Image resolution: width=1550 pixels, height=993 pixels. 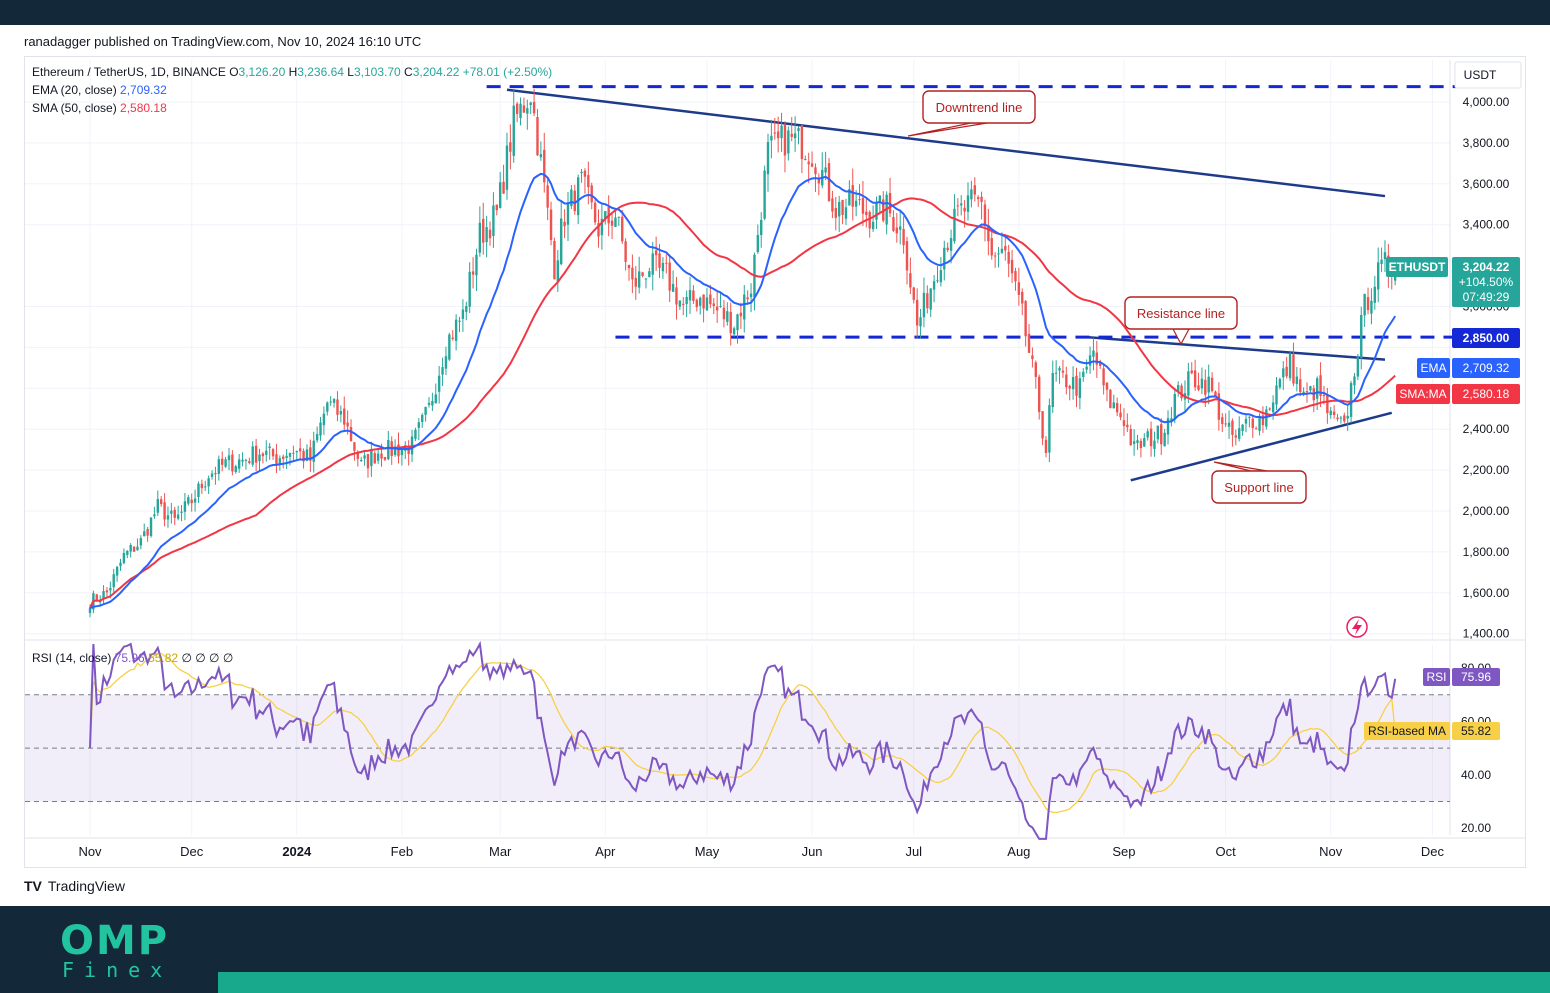 I want to click on tag-sma-price: 2,580.18, so click(x=1486, y=394).